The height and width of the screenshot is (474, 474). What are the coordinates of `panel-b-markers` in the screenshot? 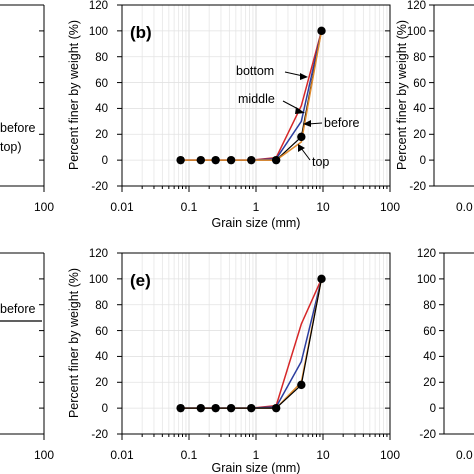 It's located at (251, 95).